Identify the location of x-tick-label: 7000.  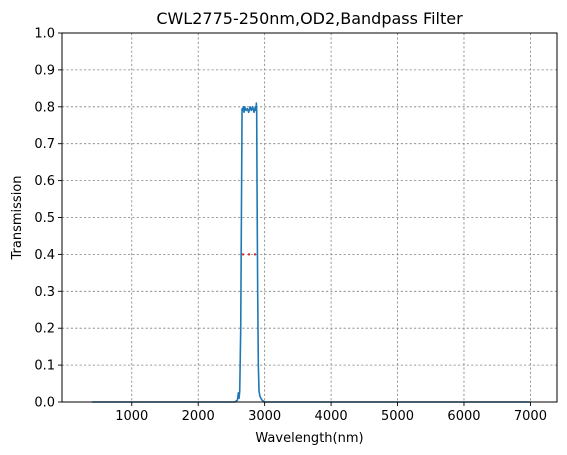
(530, 416).